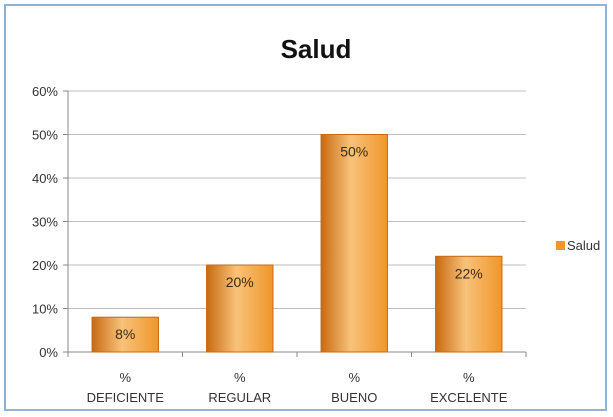  Describe the element at coordinates (48, 352) in the screenshot. I see `y-tick-label: 0%` at that location.